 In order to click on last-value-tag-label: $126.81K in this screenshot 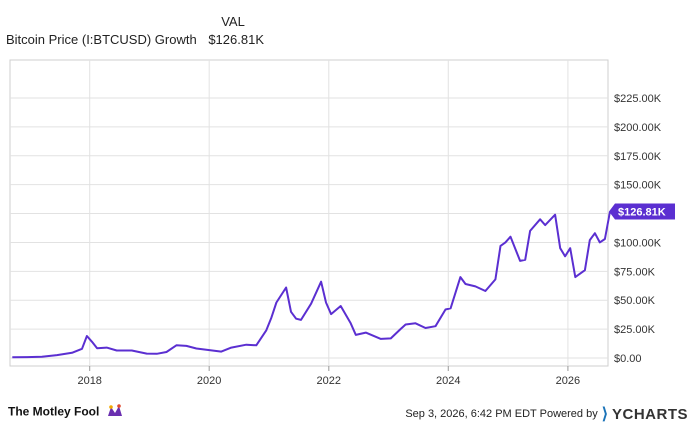, I will do `click(642, 212)`.